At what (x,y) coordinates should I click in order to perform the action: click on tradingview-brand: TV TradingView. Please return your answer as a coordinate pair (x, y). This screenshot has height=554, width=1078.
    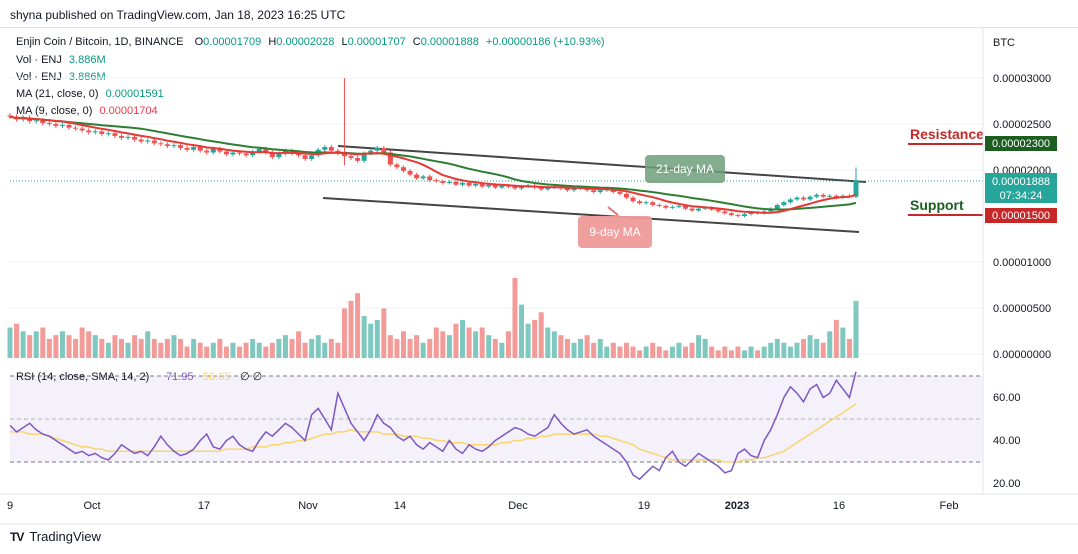
    Looking at the image, I should click on (55, 536).